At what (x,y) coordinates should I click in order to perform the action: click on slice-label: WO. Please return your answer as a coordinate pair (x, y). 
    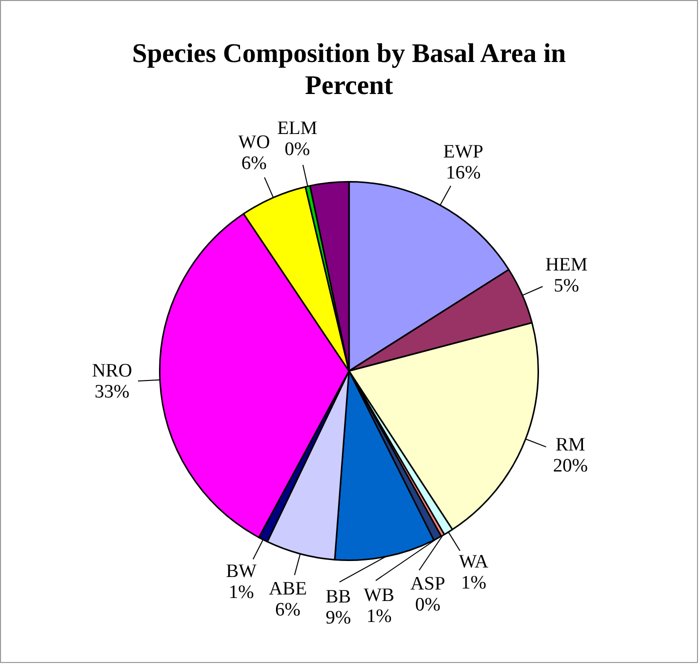
    Looking at the image, I should click on (254, 143).